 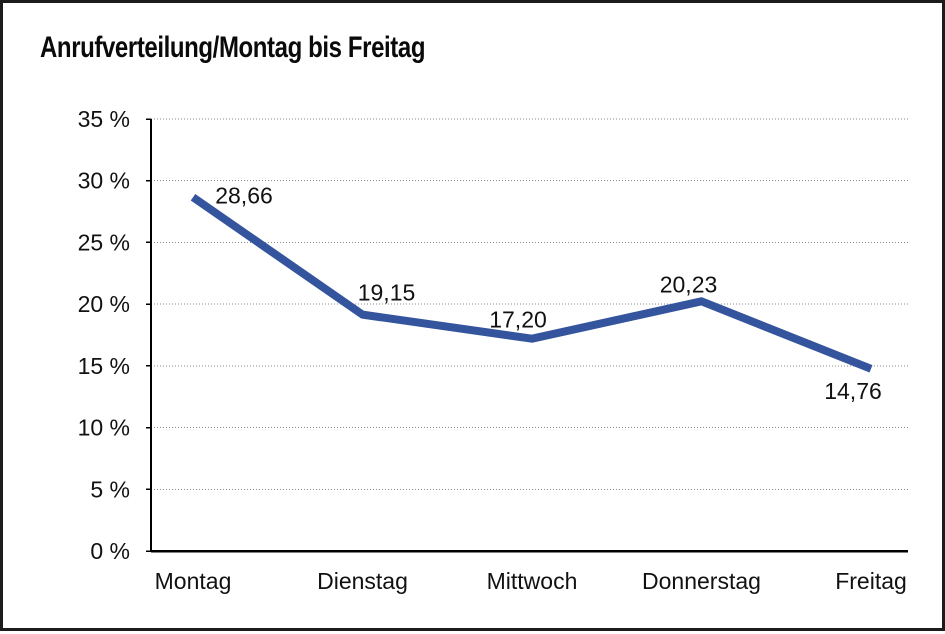 I want to click on chart-title: Anrufverteilung/Montag bis Freitag, so click(x=233, y=47).